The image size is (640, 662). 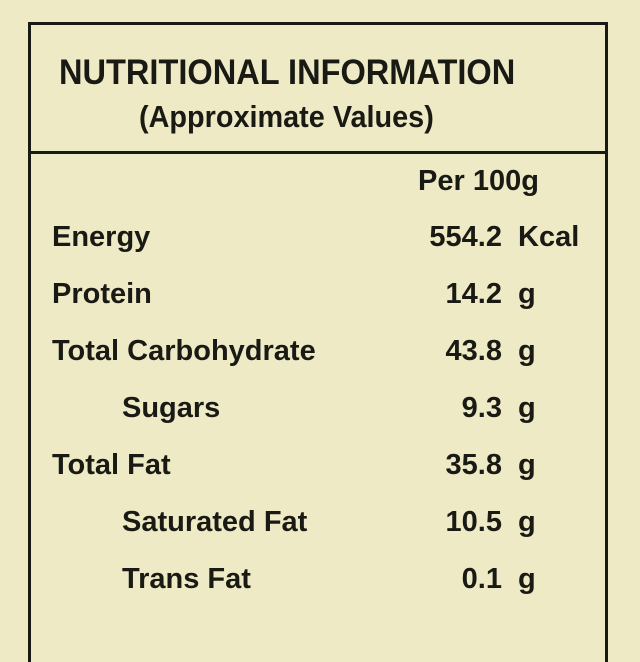 What do you see at coordinates (215, 522) in the screenshot?
I see `row-name: Saturated Fat` at bounding box center [215, 522].